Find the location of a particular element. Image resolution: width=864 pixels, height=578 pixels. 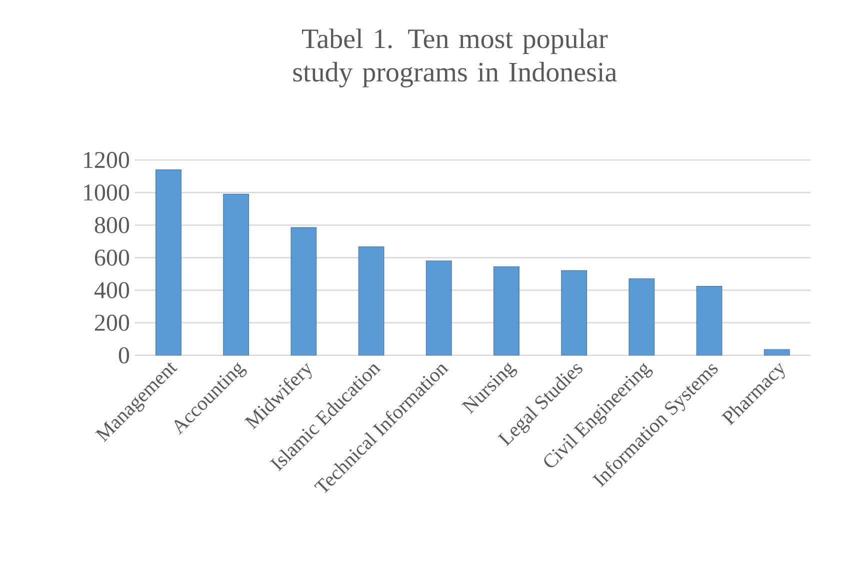

y-tick-label: 1000 is located at coordinates (107, 192).